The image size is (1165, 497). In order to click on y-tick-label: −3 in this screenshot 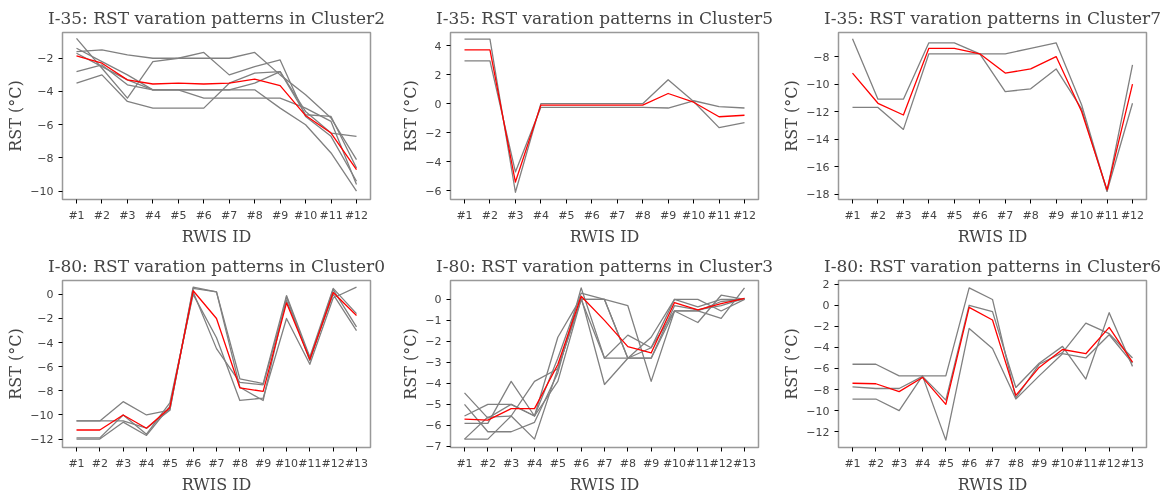, I will do `click(433, 363)`.